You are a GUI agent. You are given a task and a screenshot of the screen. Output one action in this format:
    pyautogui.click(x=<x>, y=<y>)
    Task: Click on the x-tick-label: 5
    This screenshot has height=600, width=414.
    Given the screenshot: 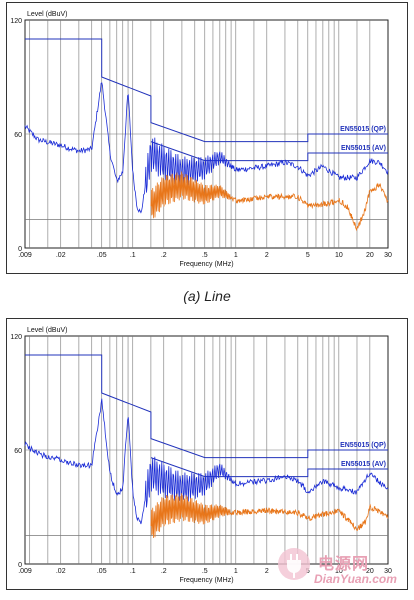 What is the action you would take?
    pyautogui.click(x=308, y=255)
    